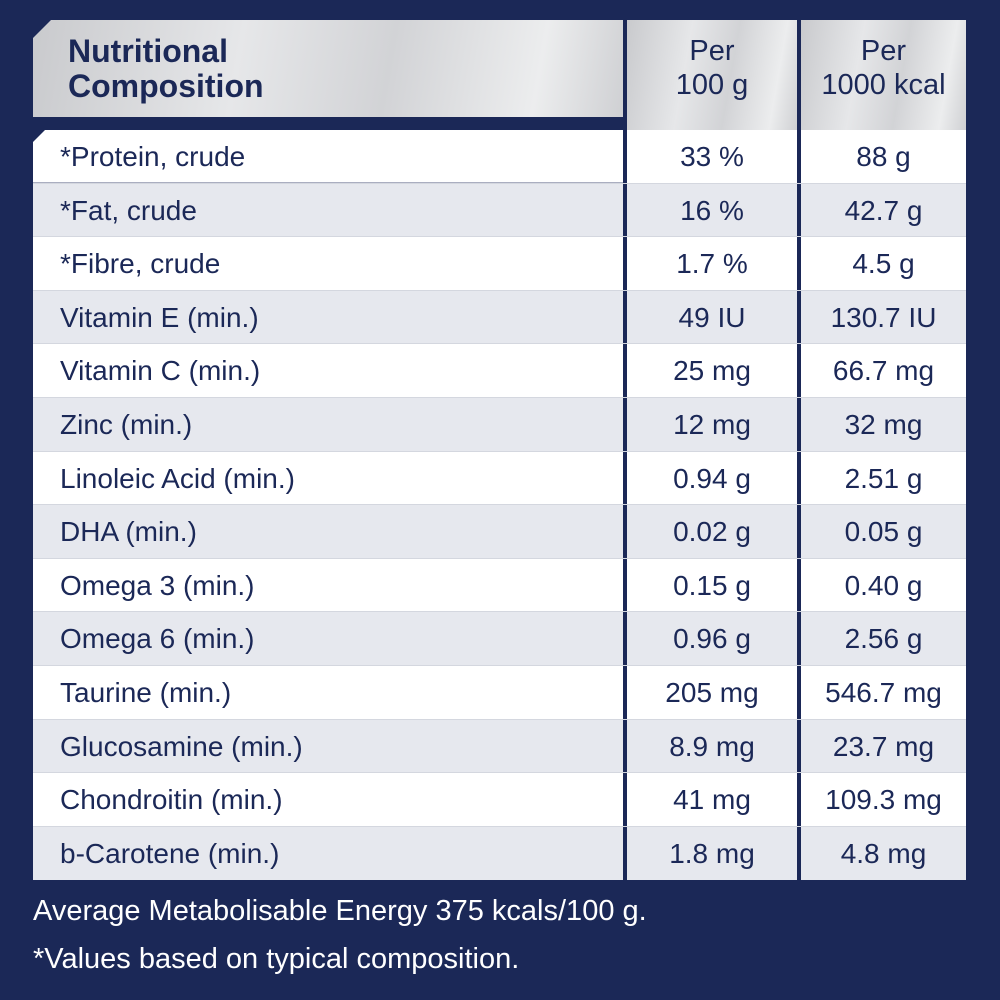 The image size is (1000, 1000). What do you see at coordinates (883, 156) in the screenshot?
I see `value-per-1000kcal: 88 g` at bounding box center [883, 156].